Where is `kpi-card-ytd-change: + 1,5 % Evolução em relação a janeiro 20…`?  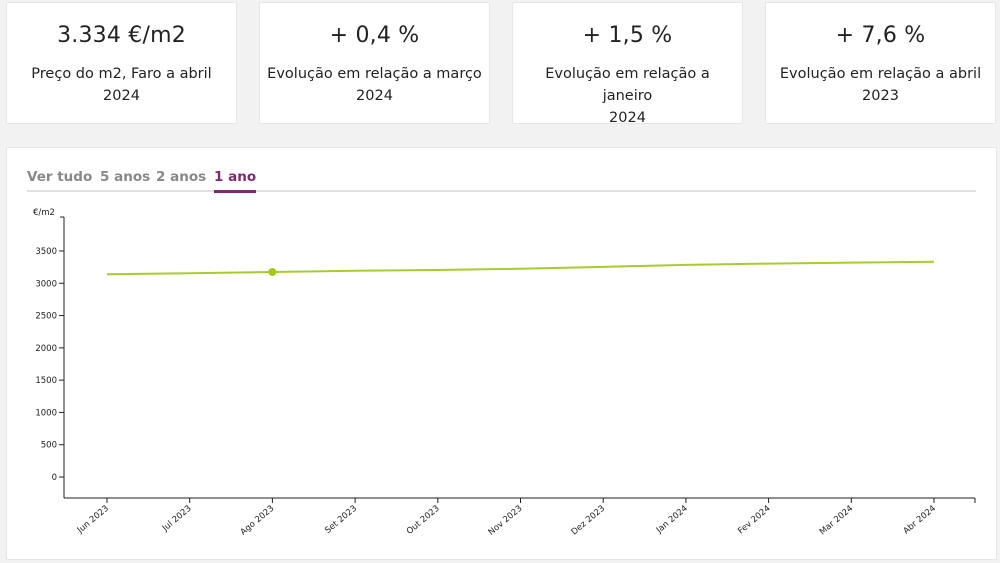 kpi-card-ytd-change: + 1,5 % Evolução em relação a janeiro 20… is located at coordinates (627, 64).